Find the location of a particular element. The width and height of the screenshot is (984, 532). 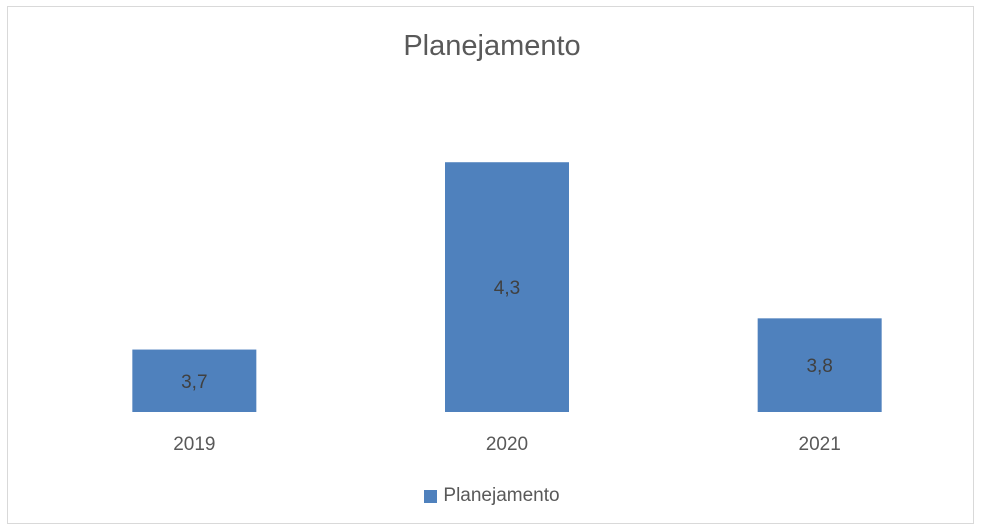

legend: Planejamento is located at coordinates (492, 497).